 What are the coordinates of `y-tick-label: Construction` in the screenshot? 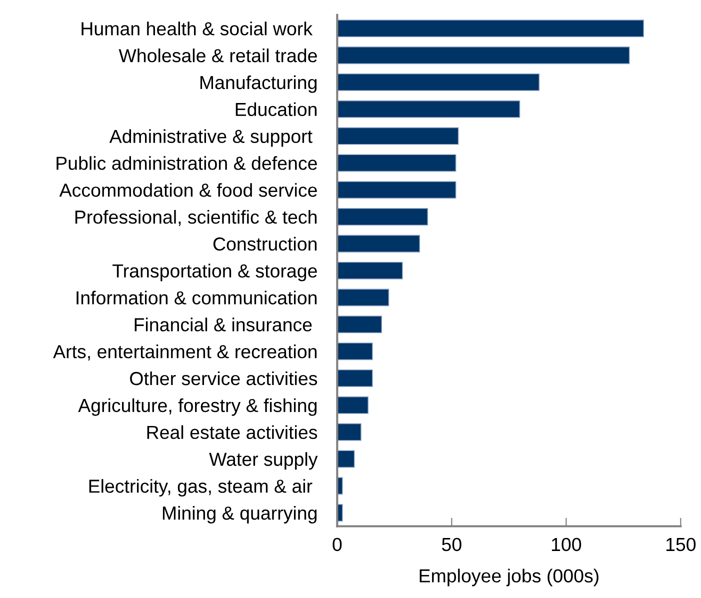 It's located at (265, 243).